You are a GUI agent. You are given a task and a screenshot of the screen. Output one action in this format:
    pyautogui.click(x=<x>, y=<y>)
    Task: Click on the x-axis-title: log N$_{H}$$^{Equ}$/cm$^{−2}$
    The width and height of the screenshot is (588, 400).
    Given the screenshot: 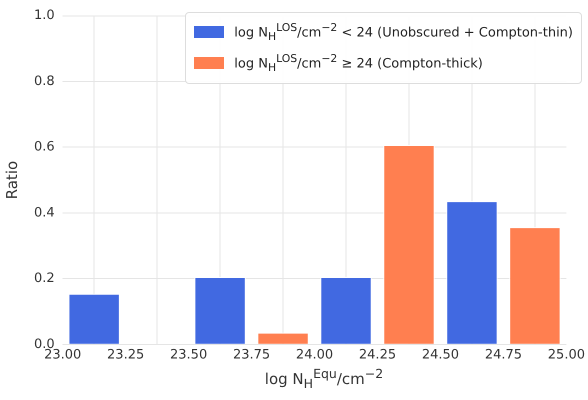 What is the action you would take?
    pyautogui.click(x=324, y=378)
    